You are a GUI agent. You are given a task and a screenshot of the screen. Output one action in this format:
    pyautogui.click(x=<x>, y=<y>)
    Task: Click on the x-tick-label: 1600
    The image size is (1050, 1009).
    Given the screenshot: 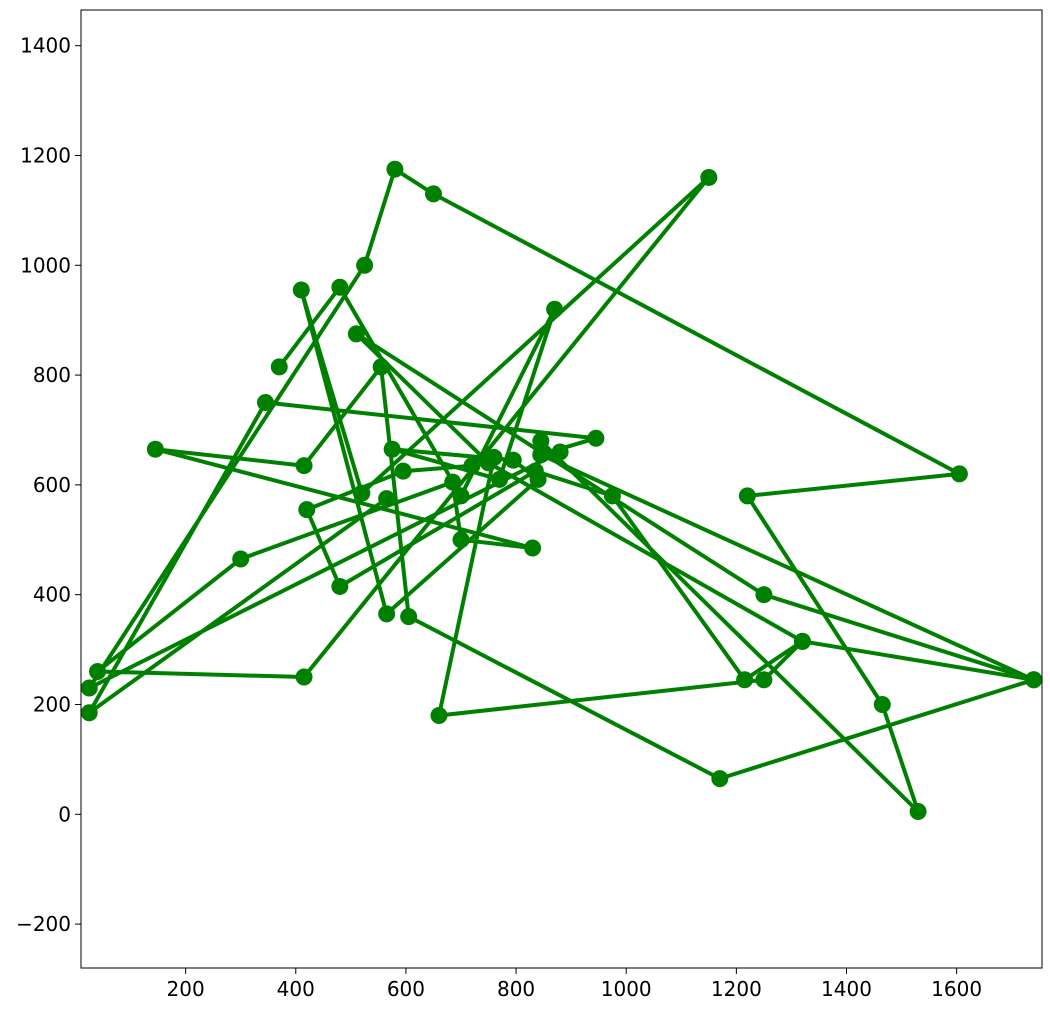 What is the action you would take?
    pyautogui.click(x=956, y=989)
    